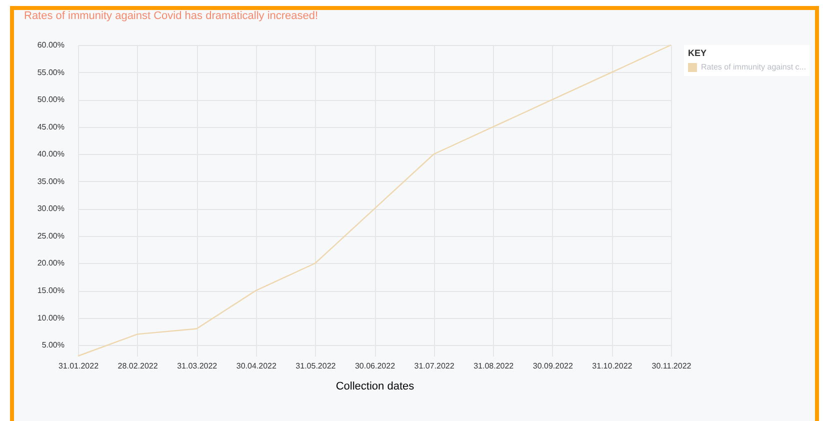 The width and height of the screenshot is (823, 421). I want to click on y-tick-label: 30.00%, so click(50, 209).